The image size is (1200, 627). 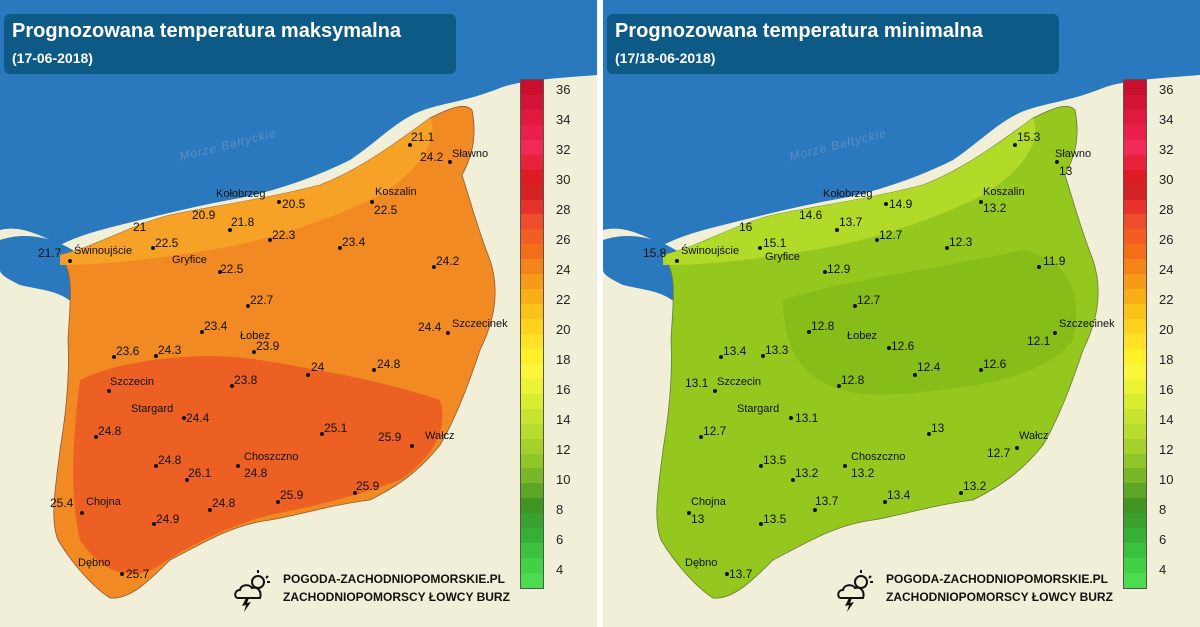 What do you see at coordinates (268, 346) in the screenshot?
I see `temp-value: 23.9` at bounding box center [268, 346].